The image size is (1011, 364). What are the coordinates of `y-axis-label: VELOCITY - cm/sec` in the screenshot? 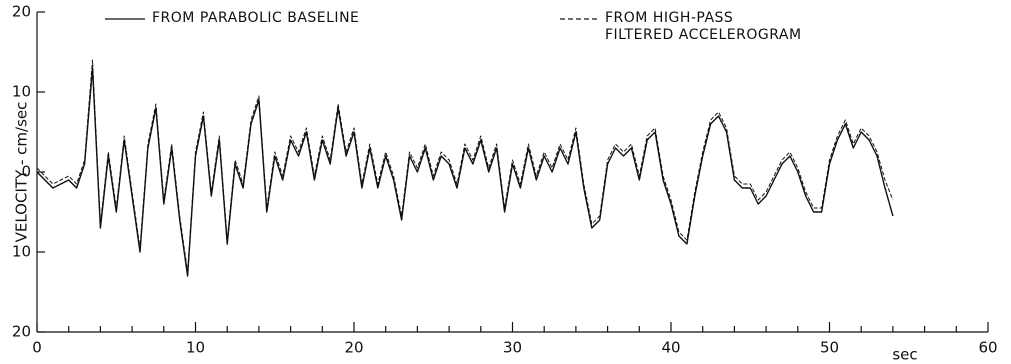 It's located at (22, 172).